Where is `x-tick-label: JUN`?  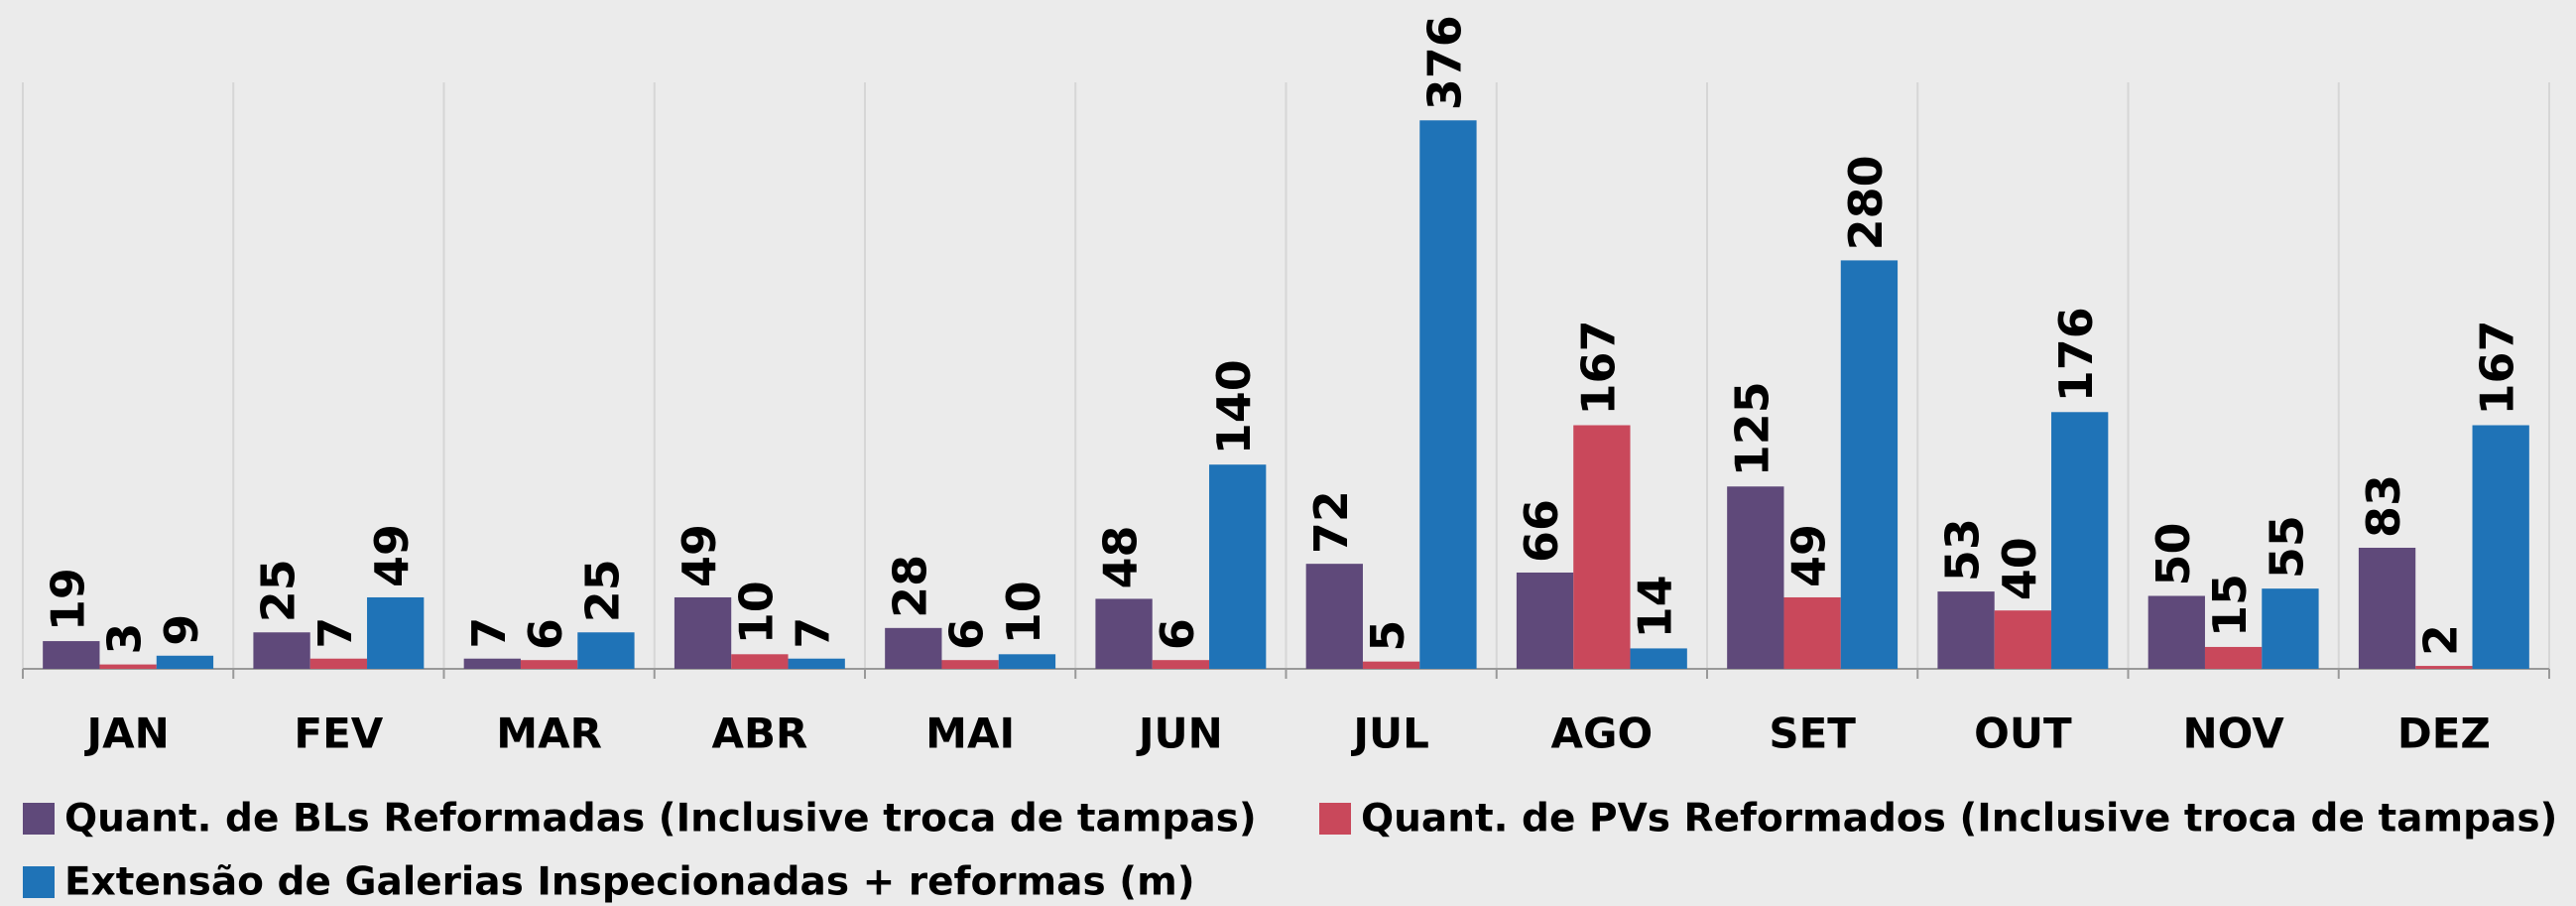
x-tick-label: JUN is located at coordinates (1179, 734).